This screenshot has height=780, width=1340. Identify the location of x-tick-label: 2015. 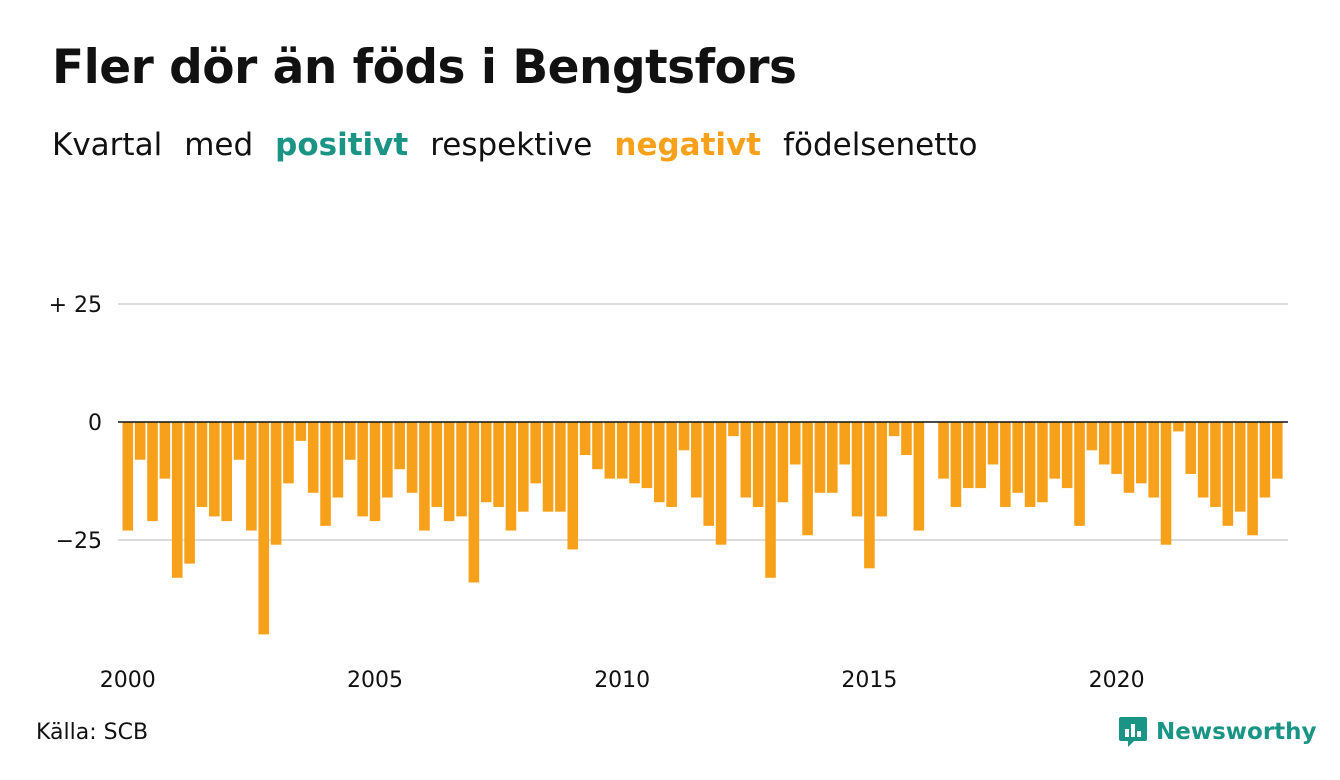
(869, 680).